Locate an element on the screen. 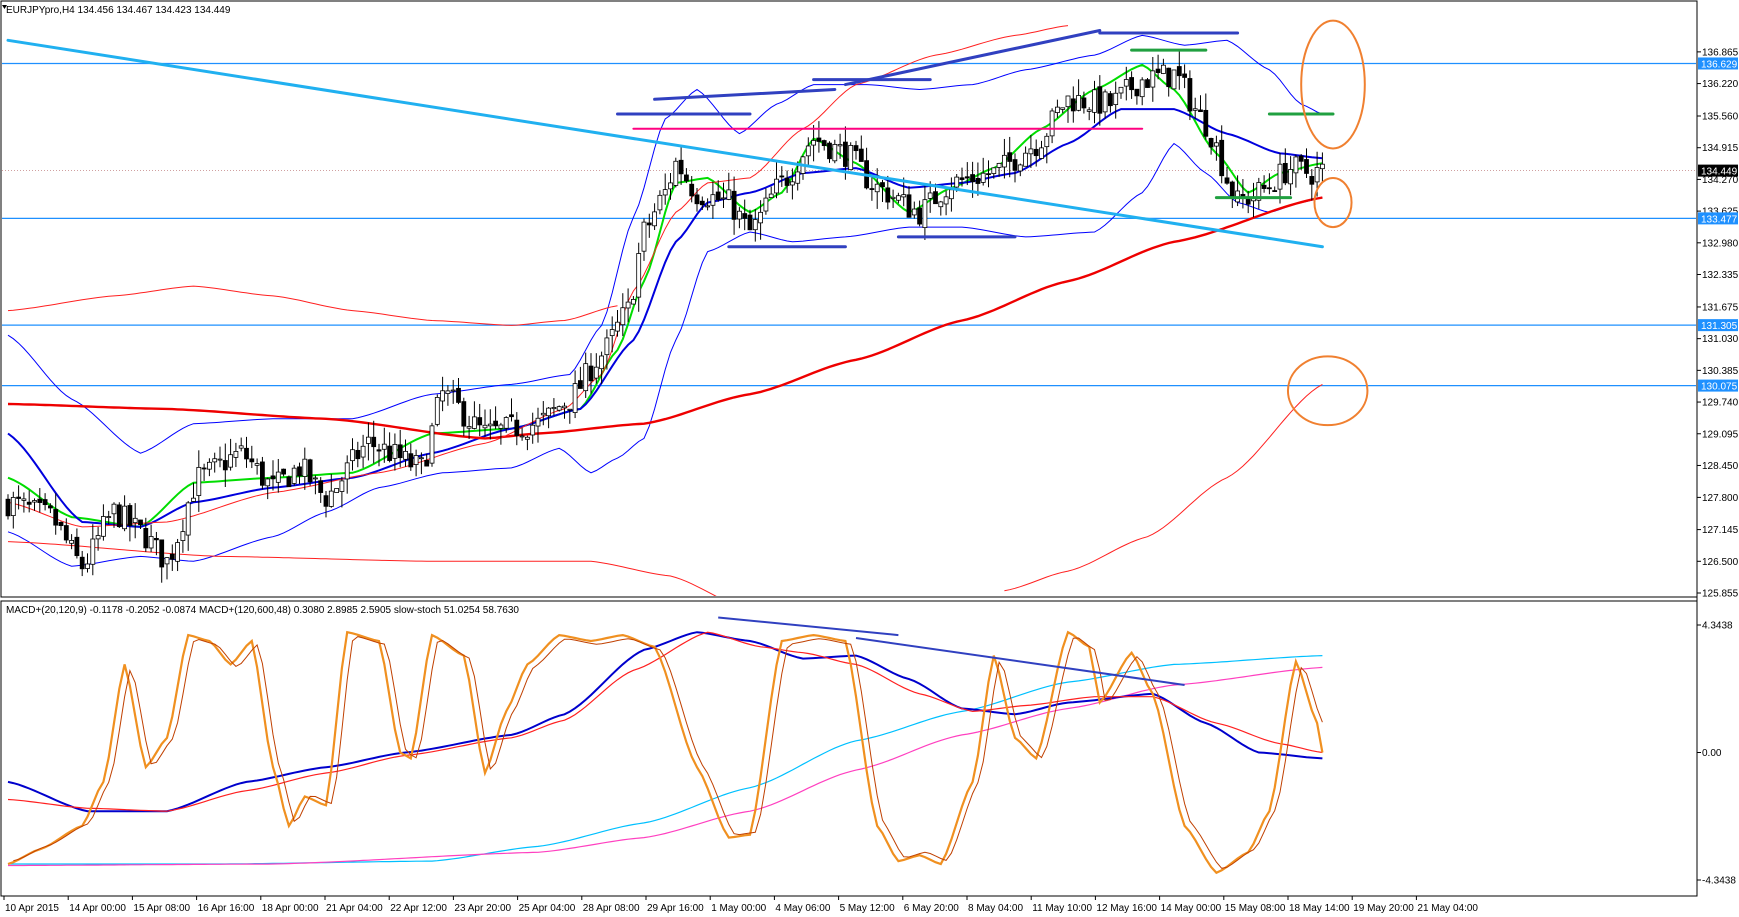 This screenshot has height=917, width=1739. time-tick-label: 28 Apr 08:00 is located at coordinates (611, 908).